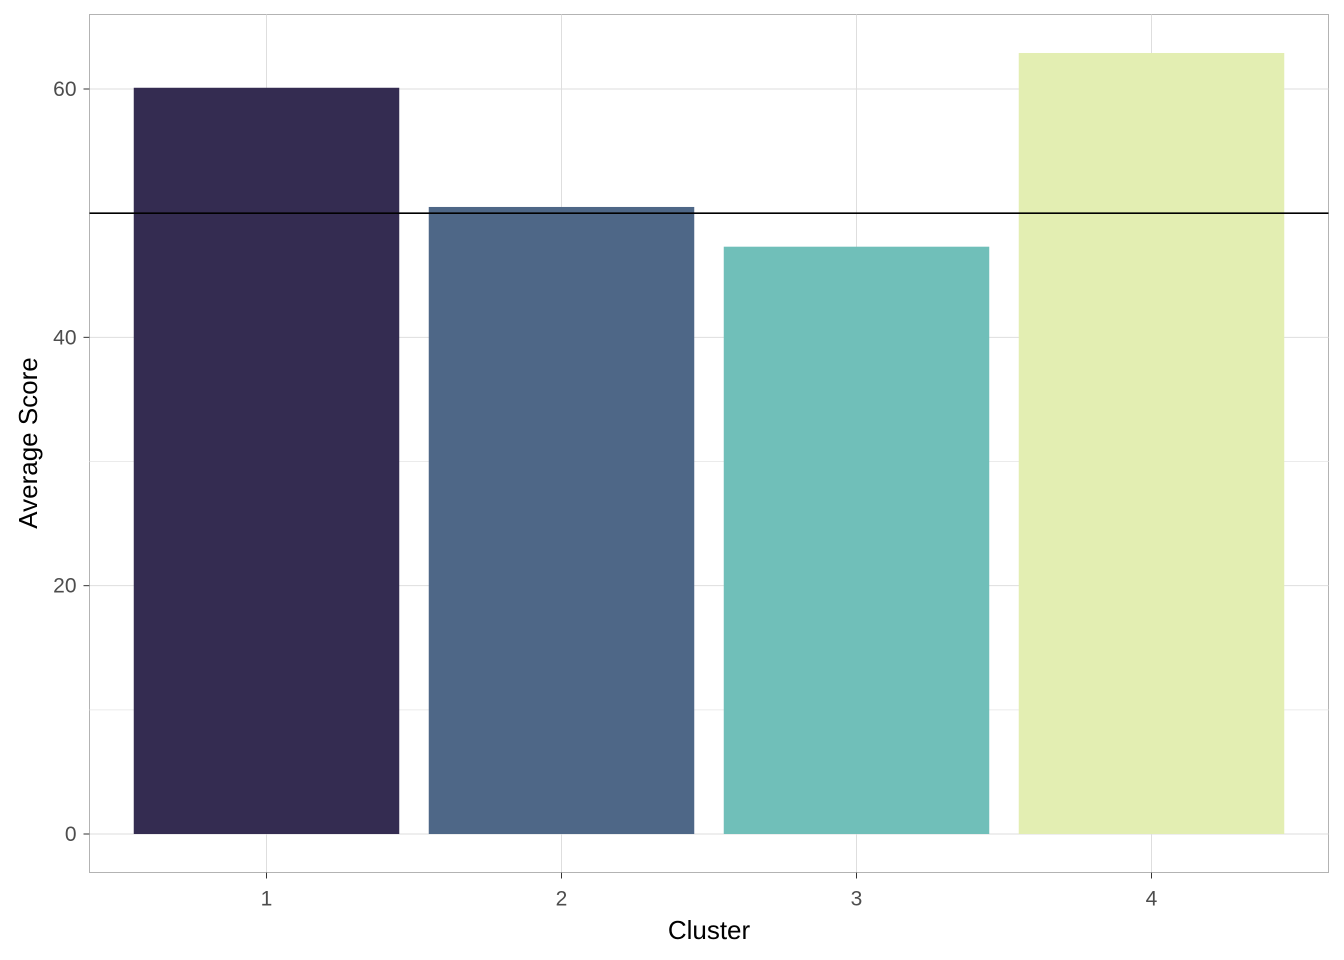 This screenshot has width=1344, height=960. What do you see at coordinates (64, 89) in the screenshot?
I see `y-tick-label: 60` at bounding box center [64, 89].